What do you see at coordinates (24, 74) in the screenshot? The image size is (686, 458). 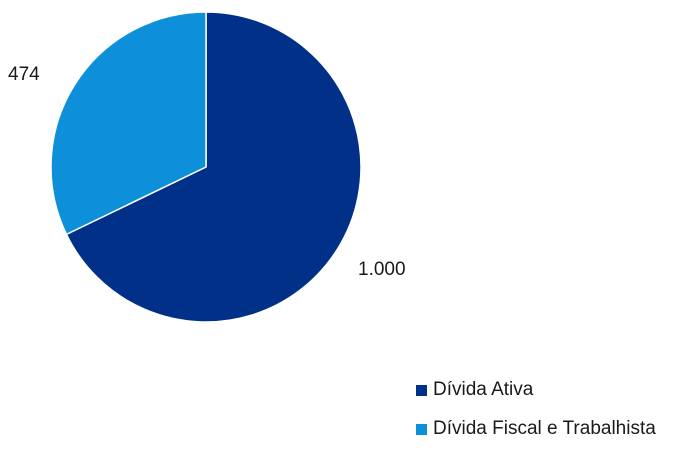 I see `pie-data-label-1: 474` at bounding box center [24, 74].